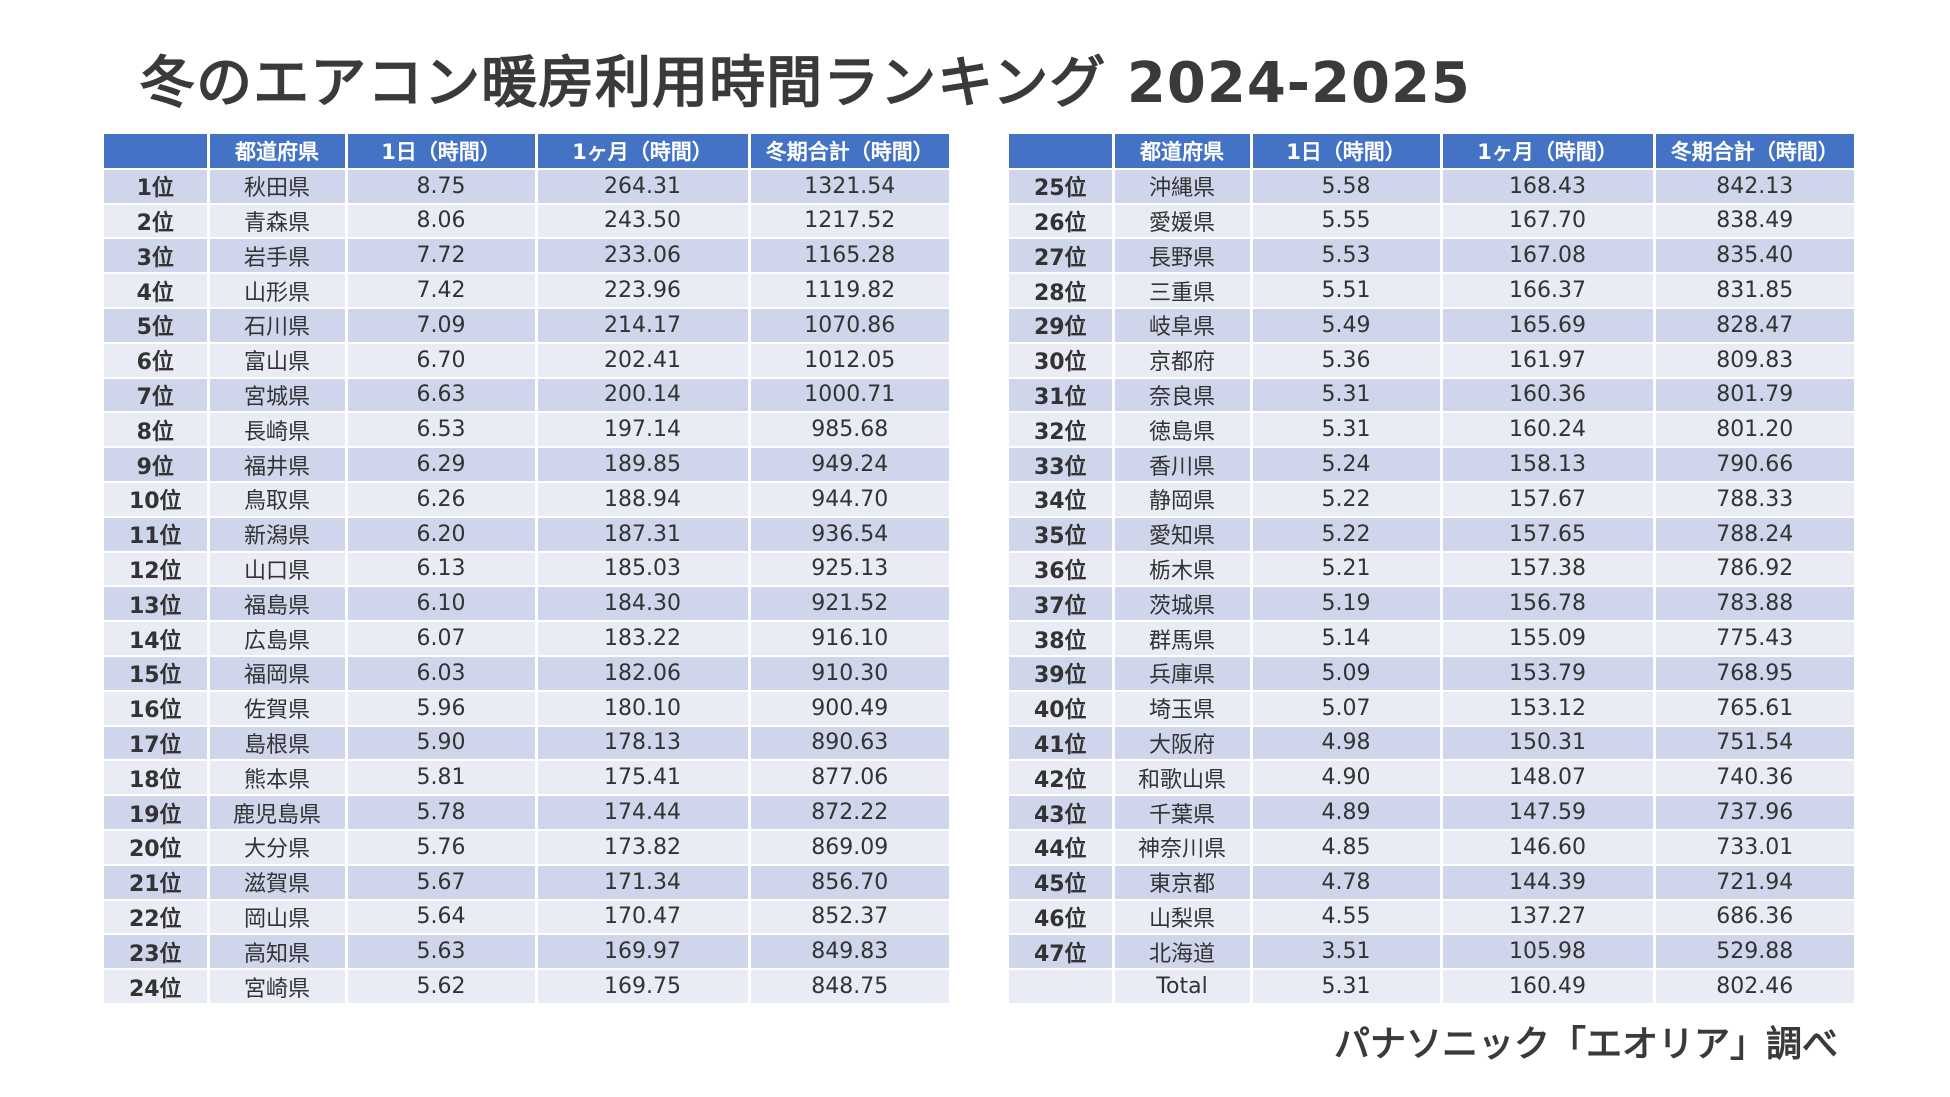  What do you see at coordinates (278, 152) in the screenshot?
I see `header-prefecture: 都道府県` at bounding box center [278, 152].